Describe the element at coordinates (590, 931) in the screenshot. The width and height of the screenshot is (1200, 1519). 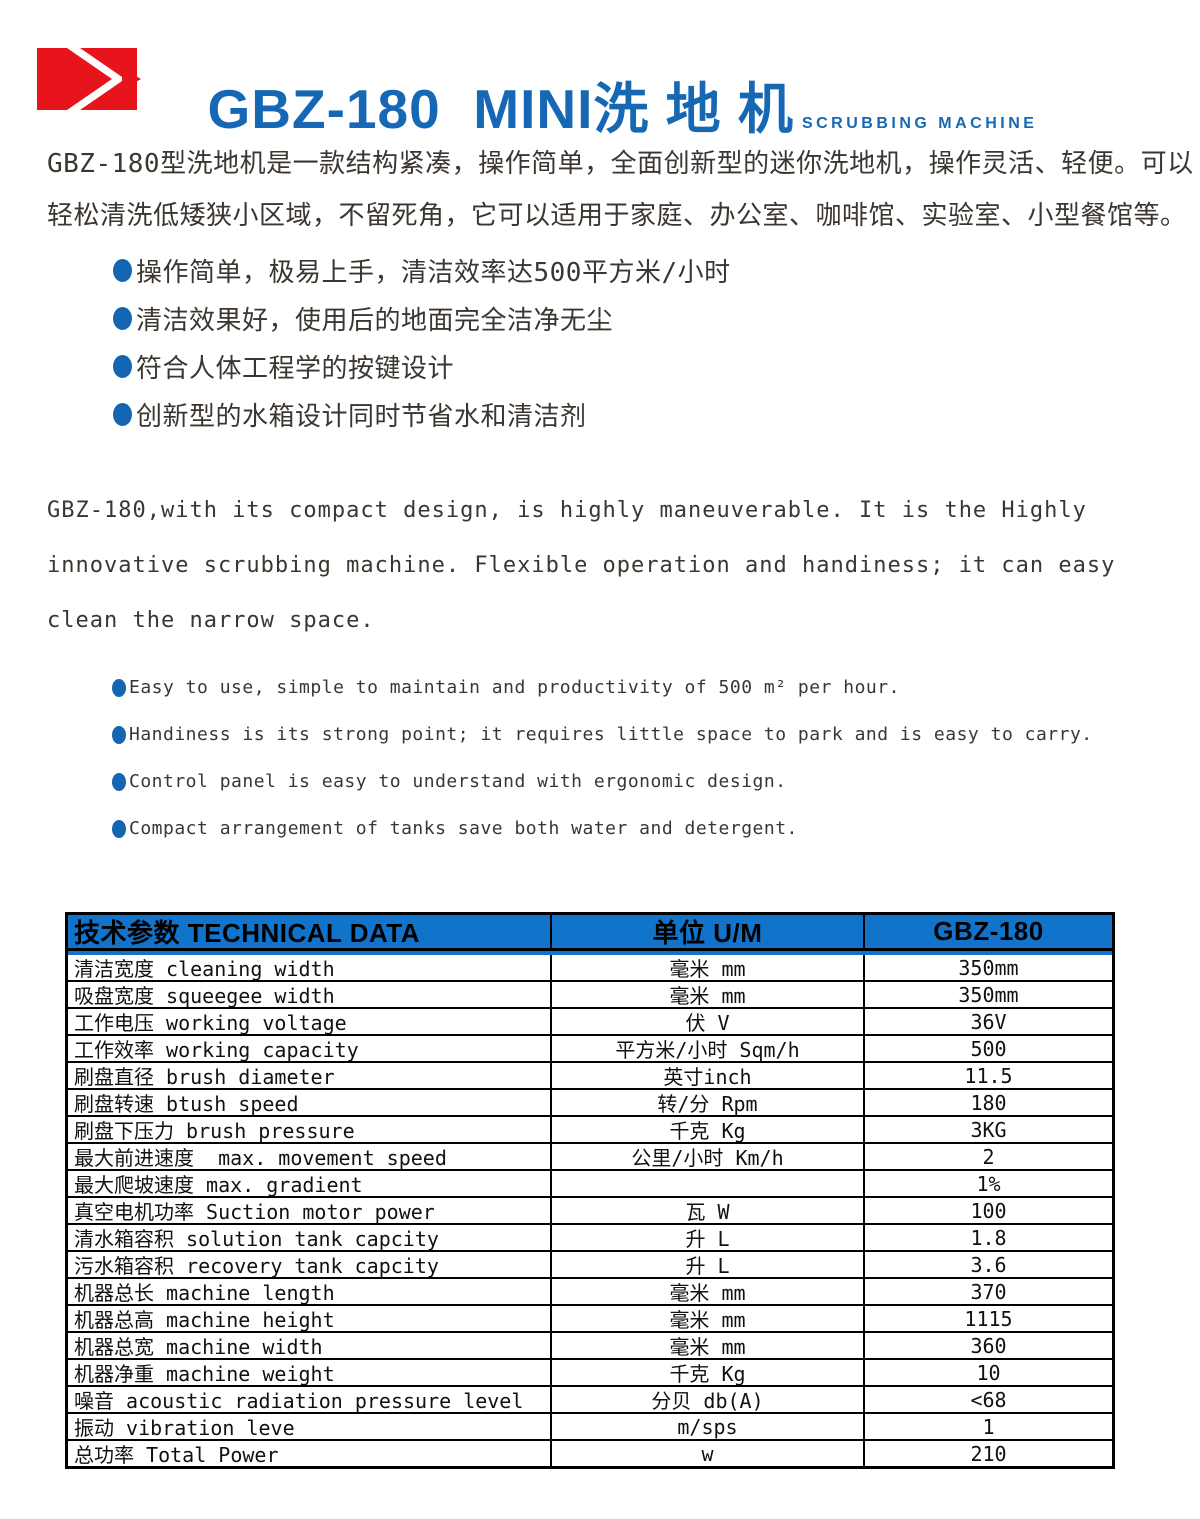
I see `table-header-row: 技术参数 TECHNICAL DATA 单位 U/M GBZ-180` at that location.